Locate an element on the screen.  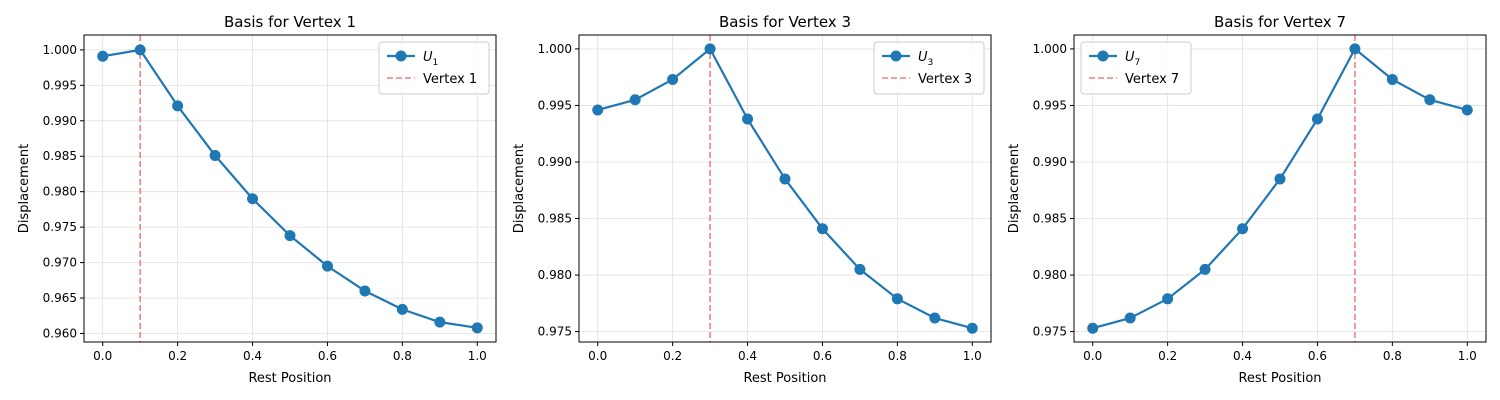
legend-vline-label: Vertex 7 is located at coordinates (1152, 79).